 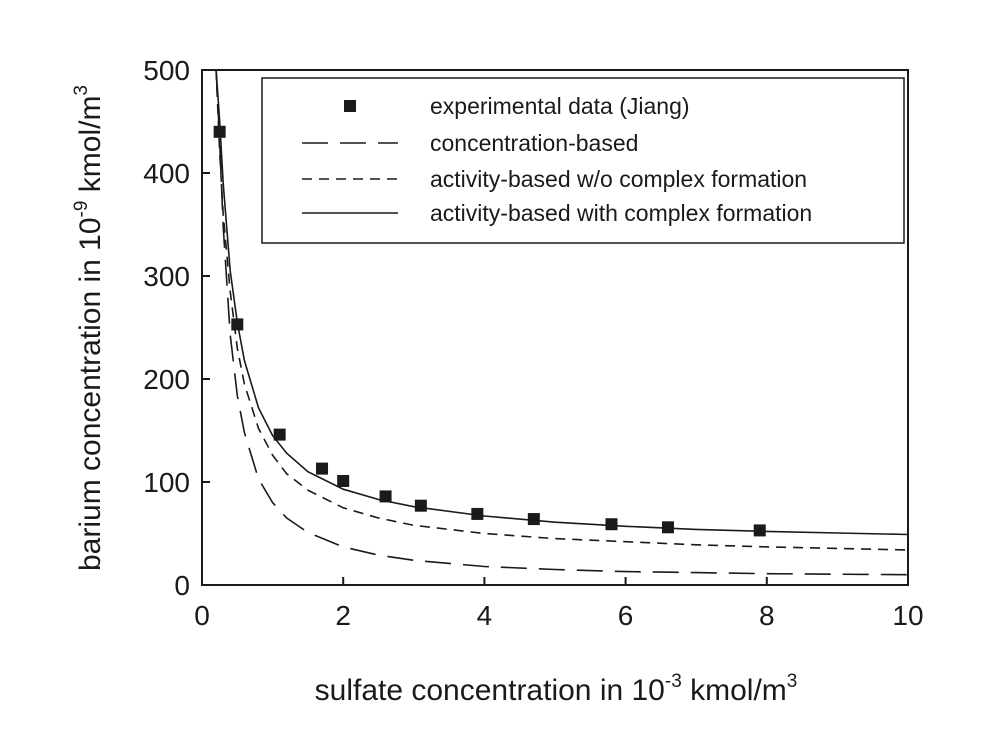 I want to click on x-axis-title-main: sulfate concentration in 10, so click(x=490, y=690).